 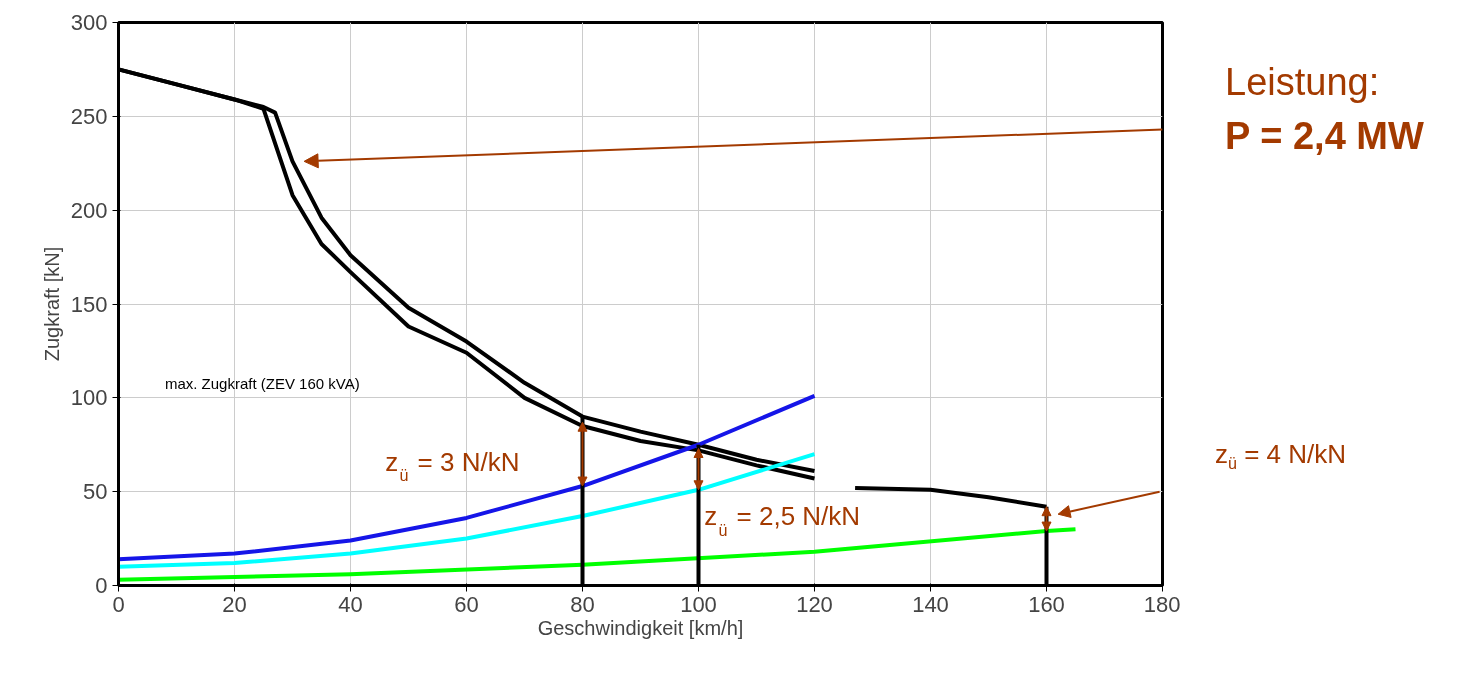 What do you see at coordinates (698, 604) in the screenshot?
I see `x-tick-label: 100` at bounding box center [698, 604].